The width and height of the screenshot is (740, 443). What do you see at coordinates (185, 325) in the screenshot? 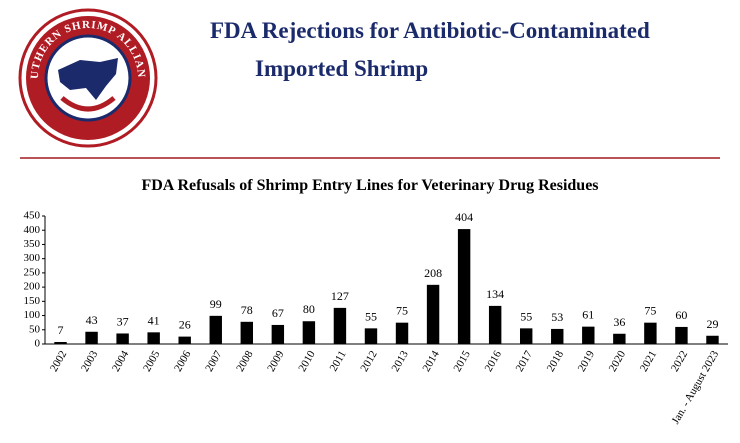
I see `data-label: 26` at bounding box center [185, 325].